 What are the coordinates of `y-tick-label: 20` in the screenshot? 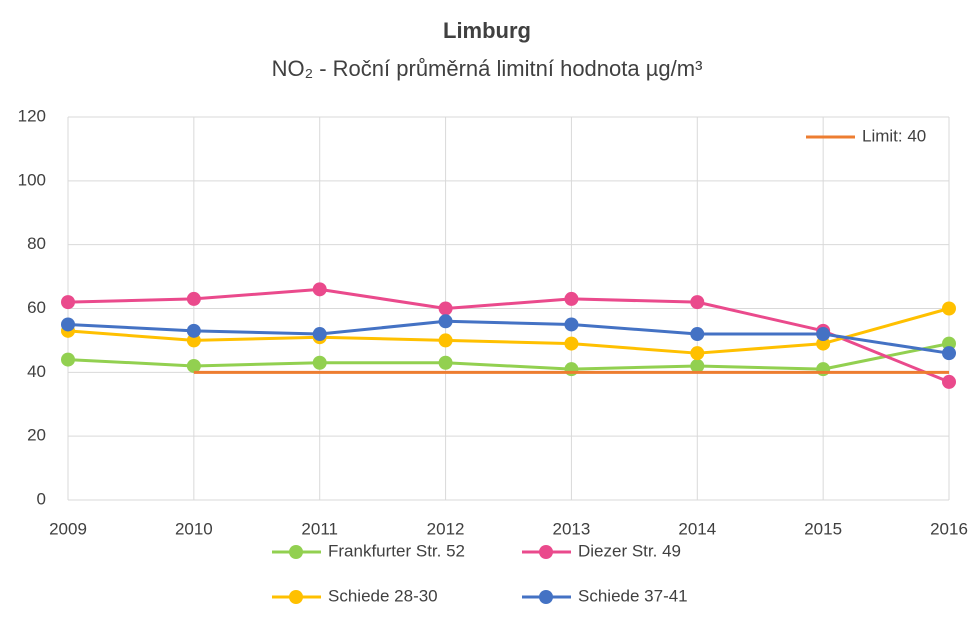 It's located at (36, 435).